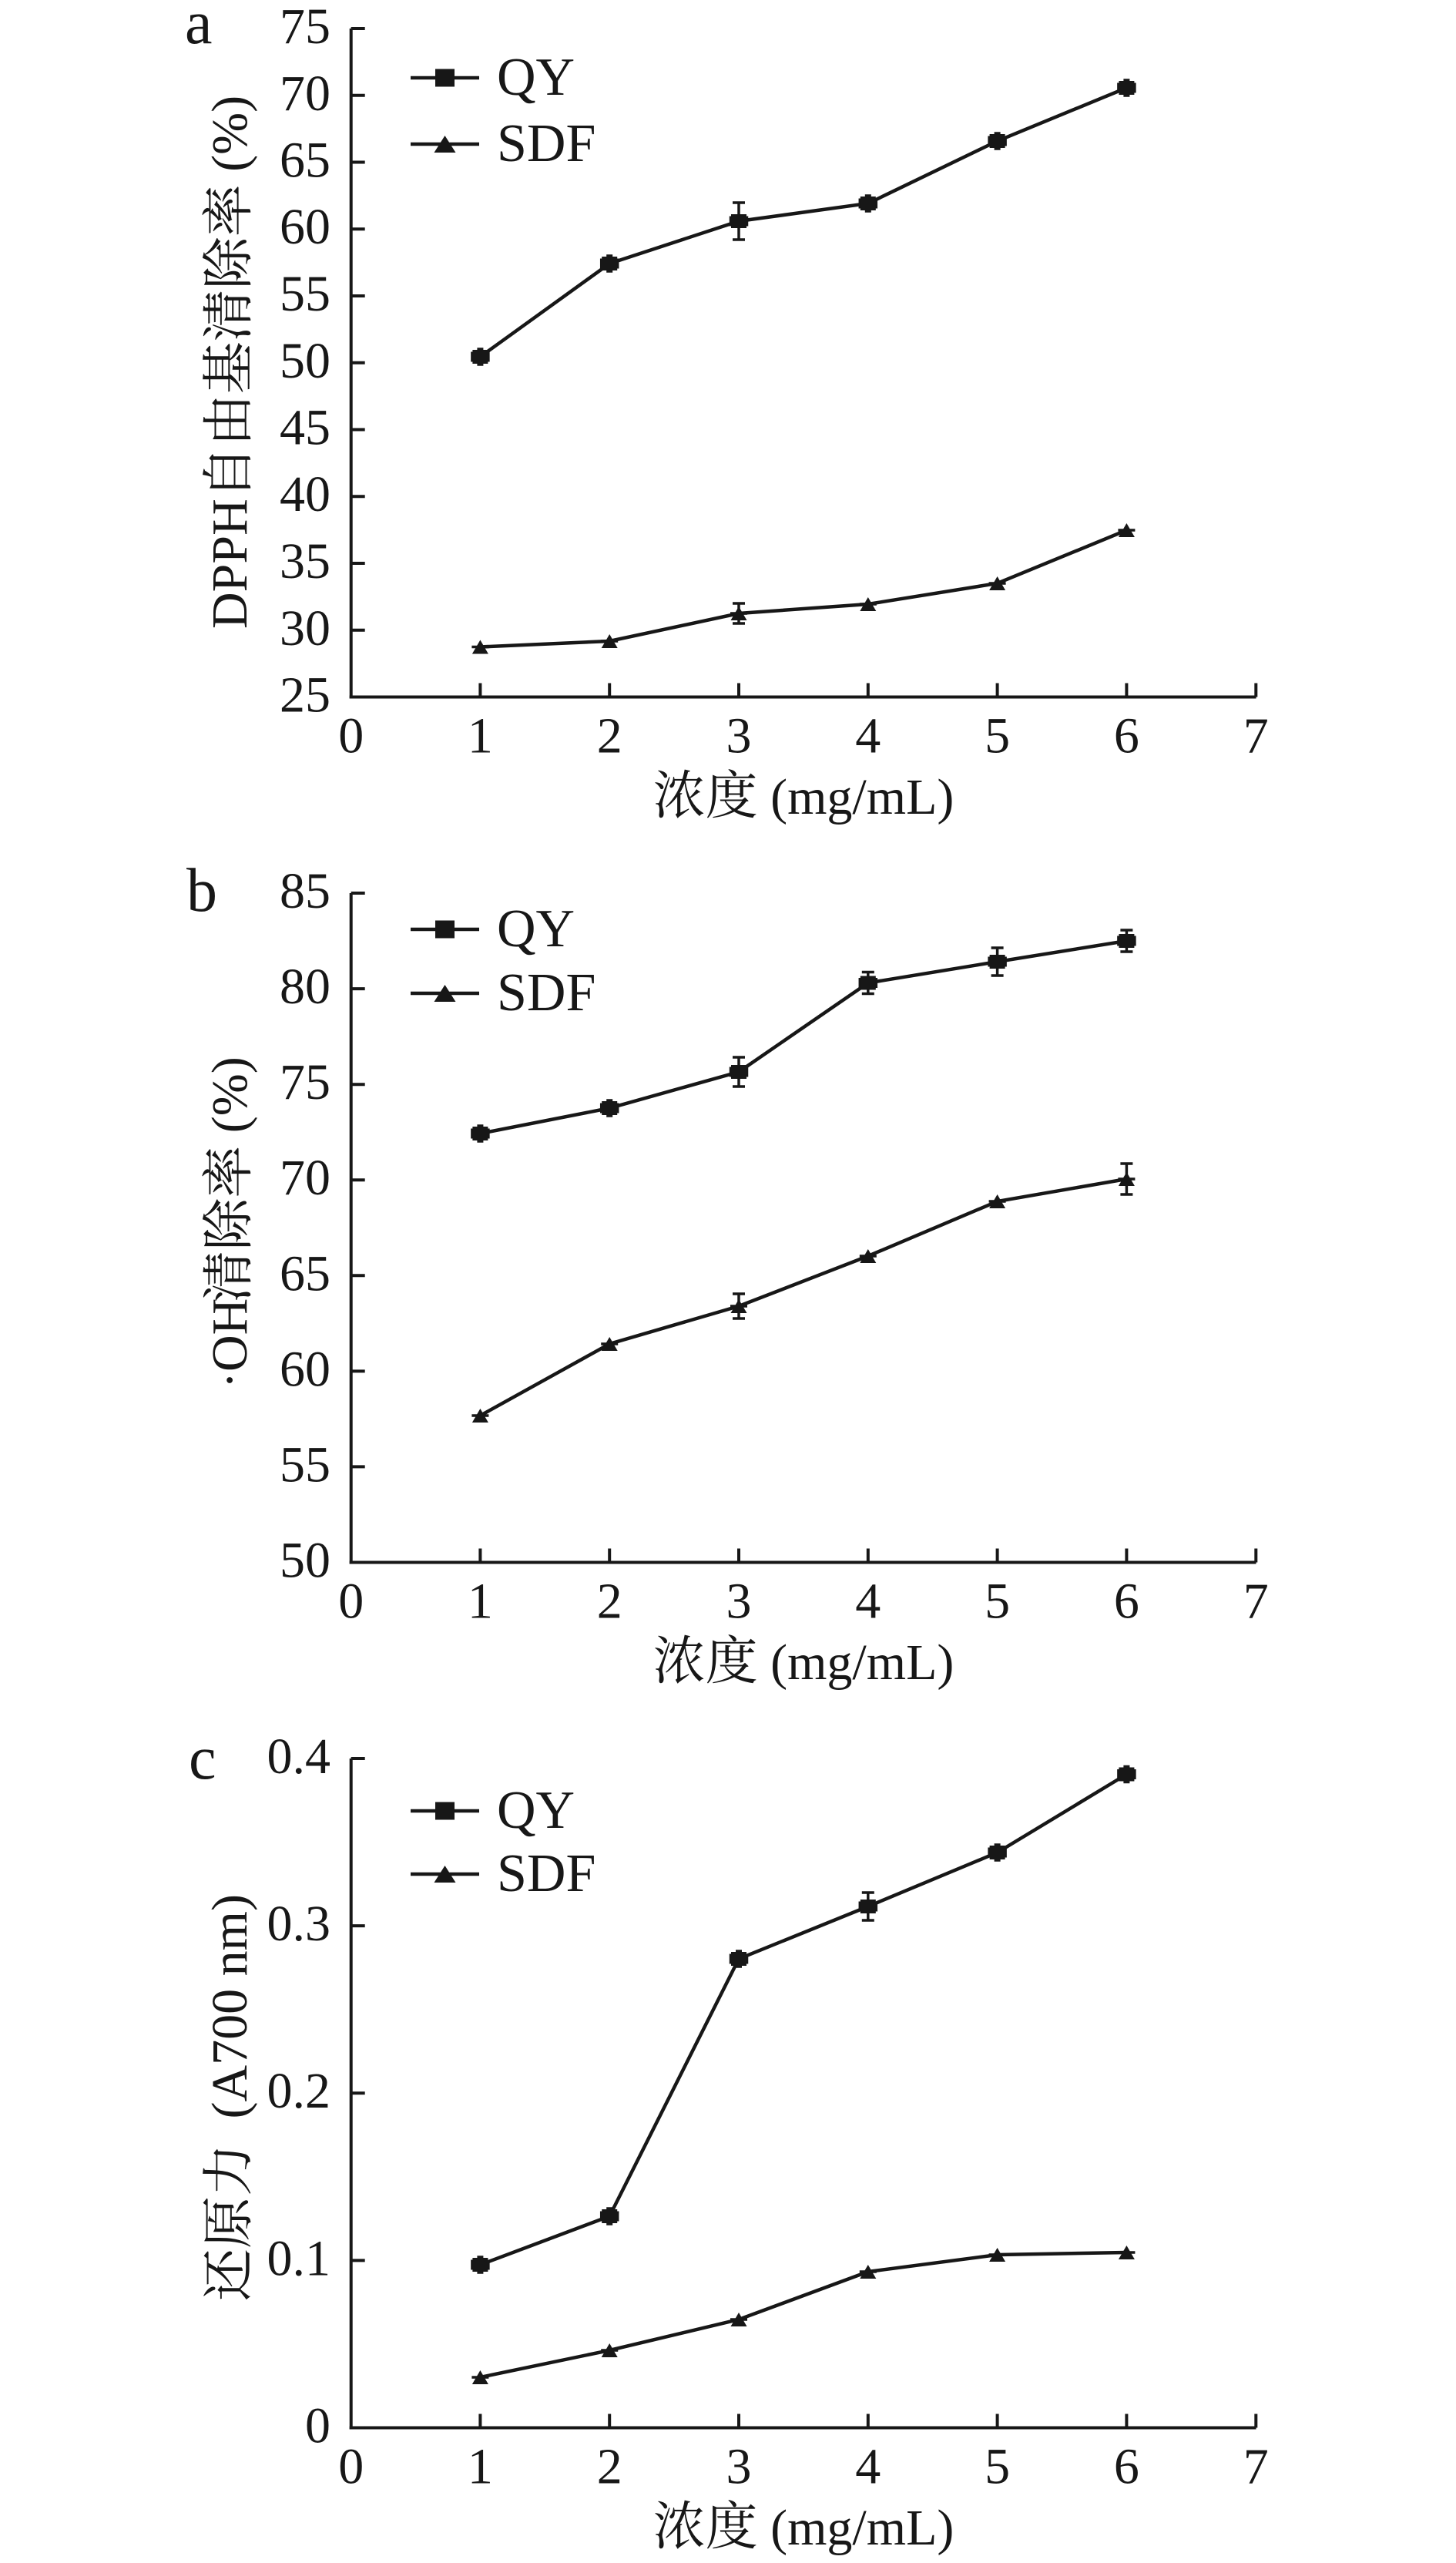  What do you see at coordinates (305, 987) in the screenshot?
I see `svg-text: 80` at bounding box center [305, 987].